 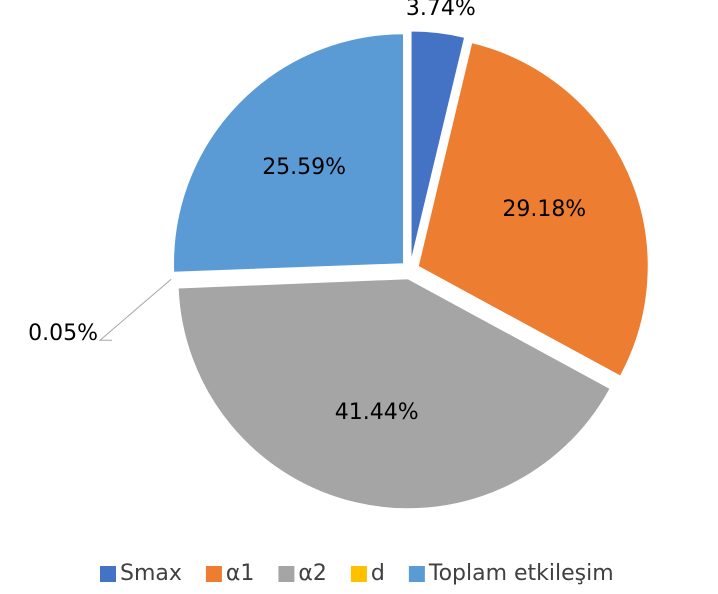 I want to click on data-label: 0.05%, so click(x=63, y=333).